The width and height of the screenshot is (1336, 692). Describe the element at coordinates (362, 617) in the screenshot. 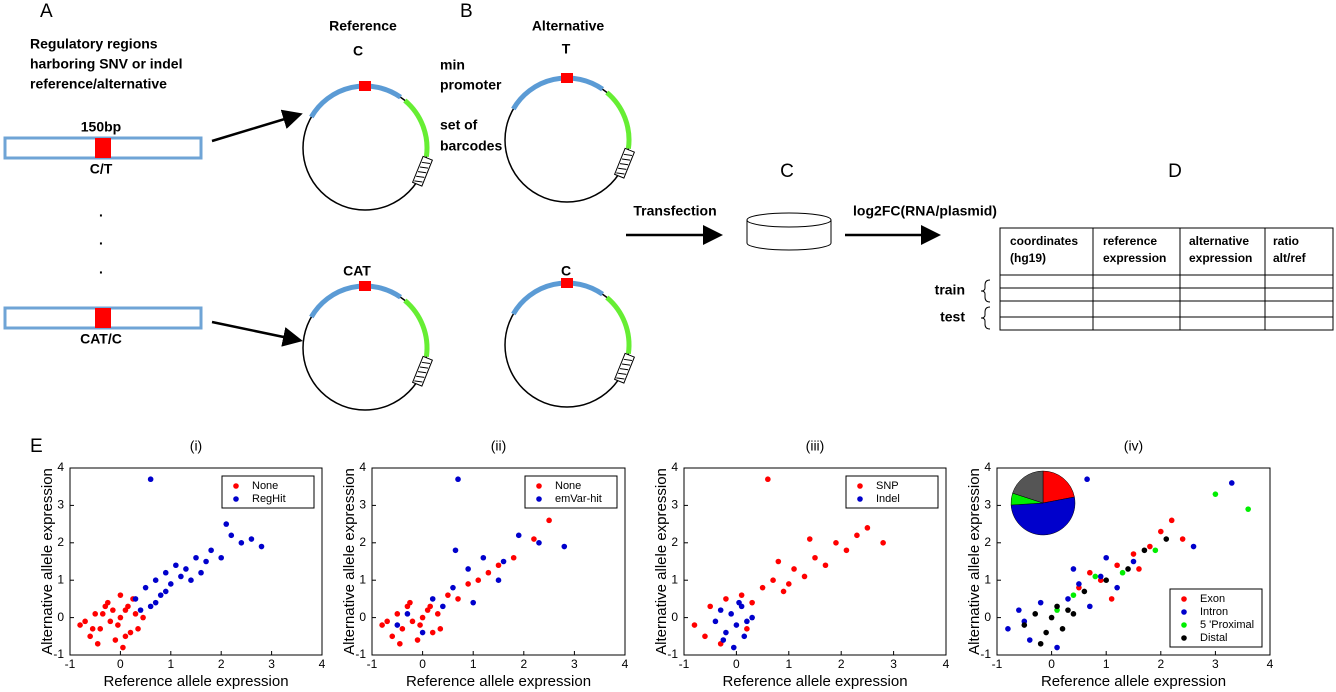

I see `y-tick-label: 0` at that location.